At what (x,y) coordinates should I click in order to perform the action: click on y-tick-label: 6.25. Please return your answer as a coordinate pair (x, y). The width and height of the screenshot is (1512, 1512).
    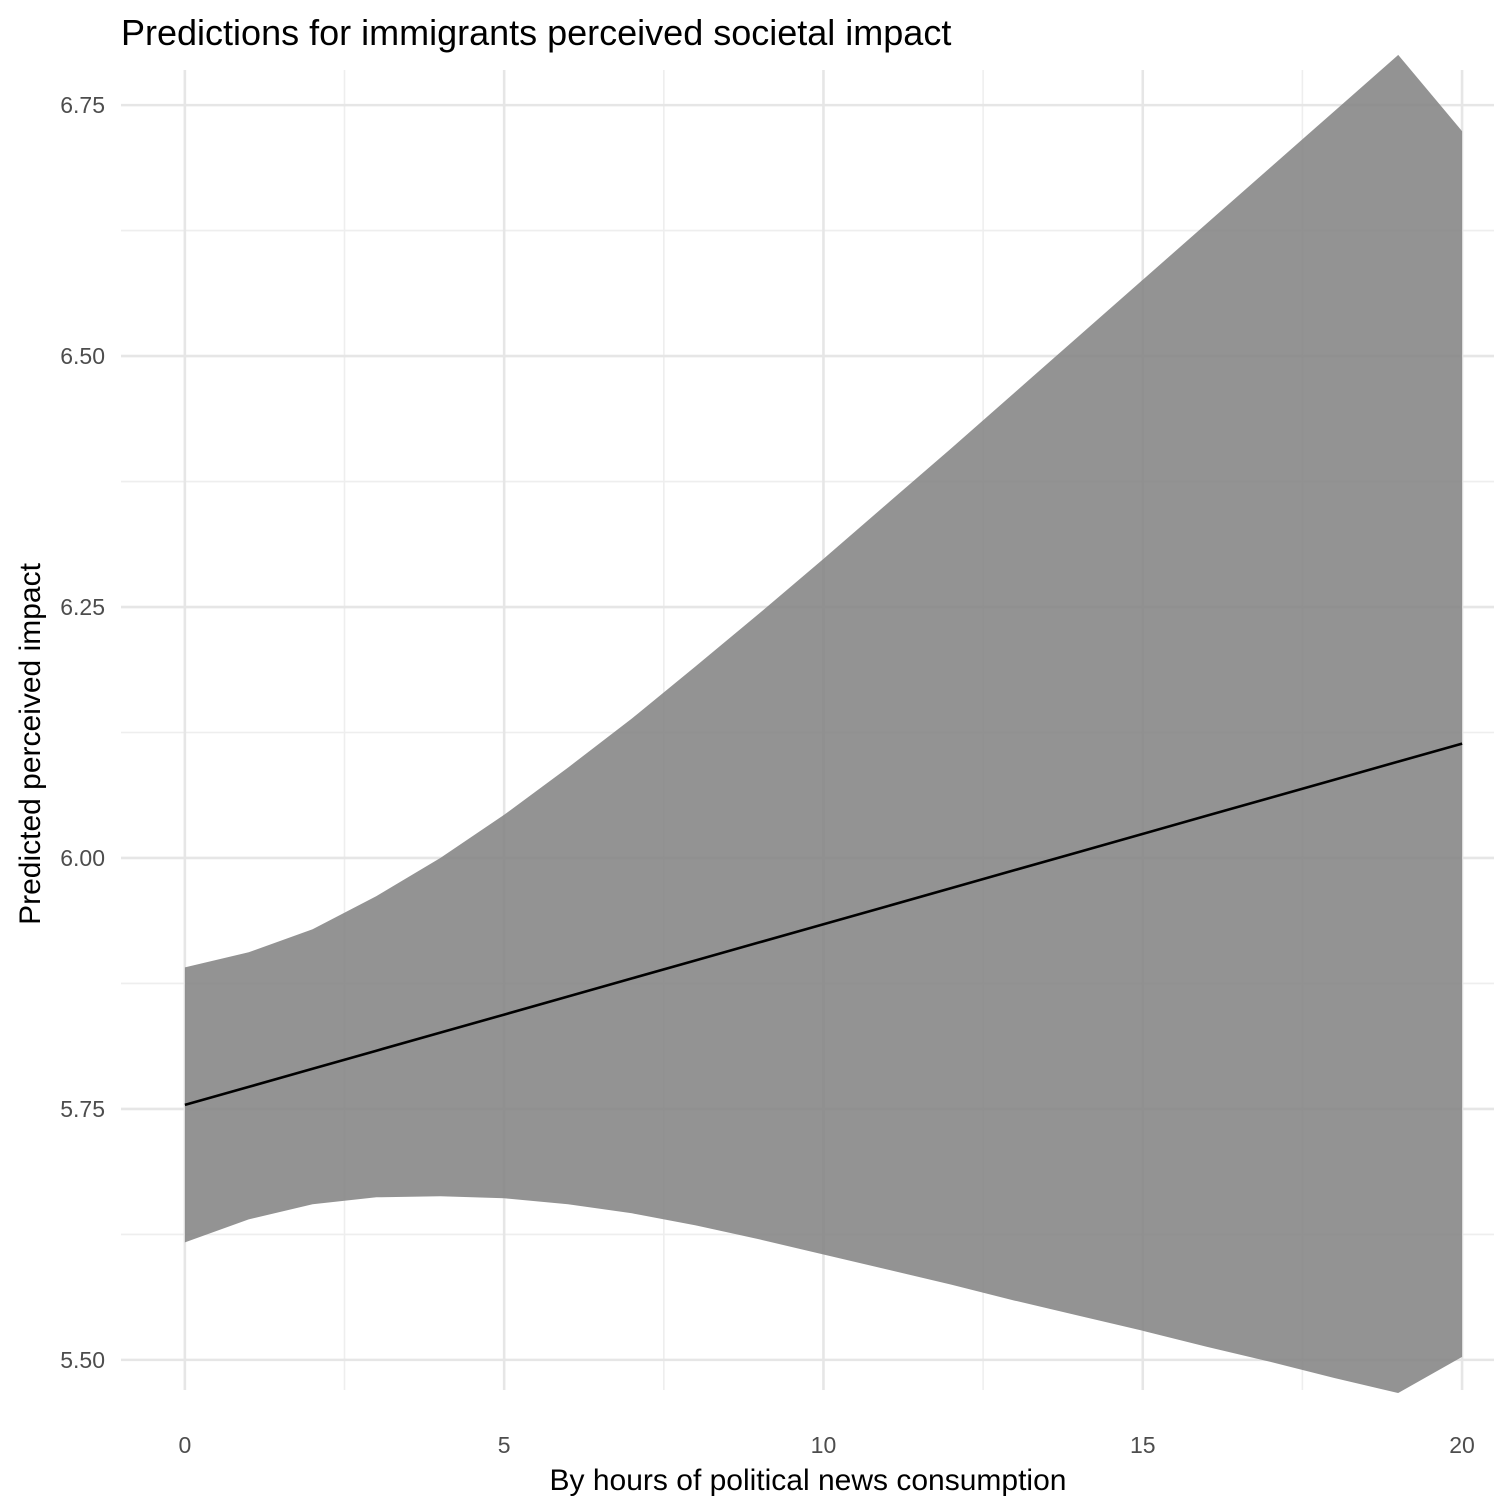
    Looking at the image, I should click on (82, 607).